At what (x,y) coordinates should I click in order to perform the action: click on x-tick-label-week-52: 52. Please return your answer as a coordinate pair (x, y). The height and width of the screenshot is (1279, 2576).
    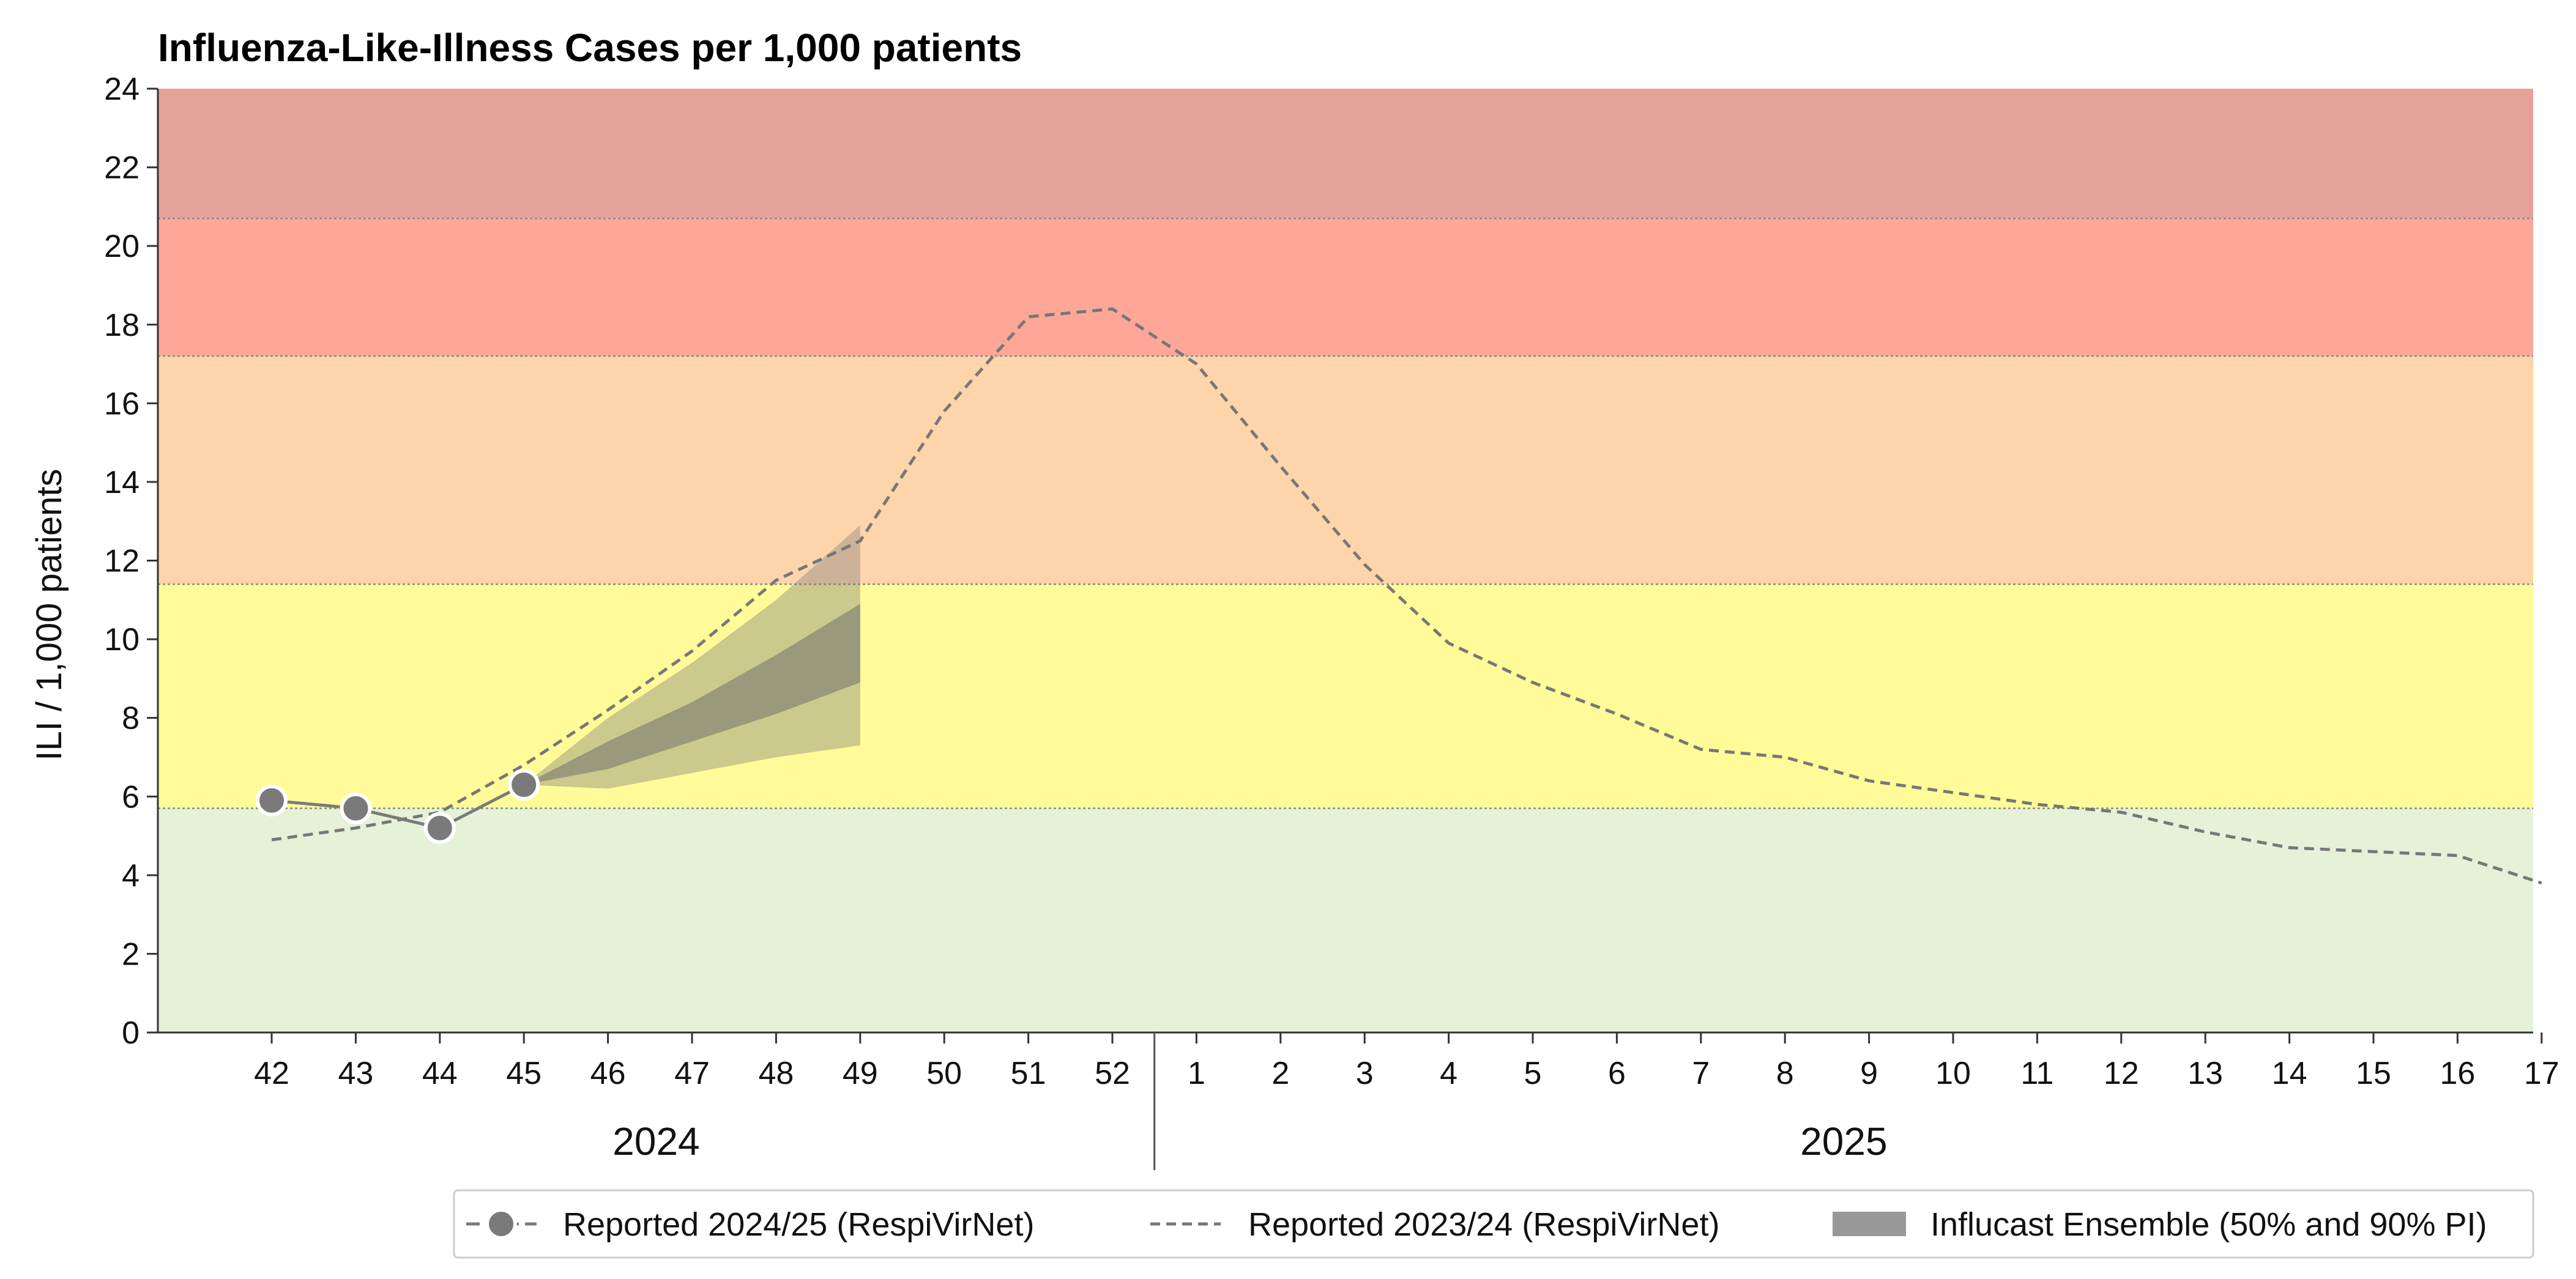
    Looking at the image, I should click on (1112, 1073).